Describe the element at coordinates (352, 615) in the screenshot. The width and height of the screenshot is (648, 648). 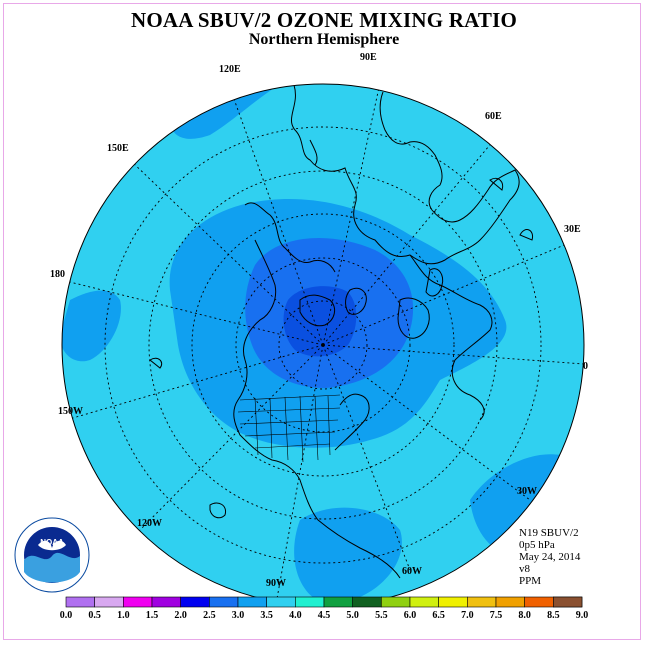
I see `colorbar-tick-label: 5.0` at that location.